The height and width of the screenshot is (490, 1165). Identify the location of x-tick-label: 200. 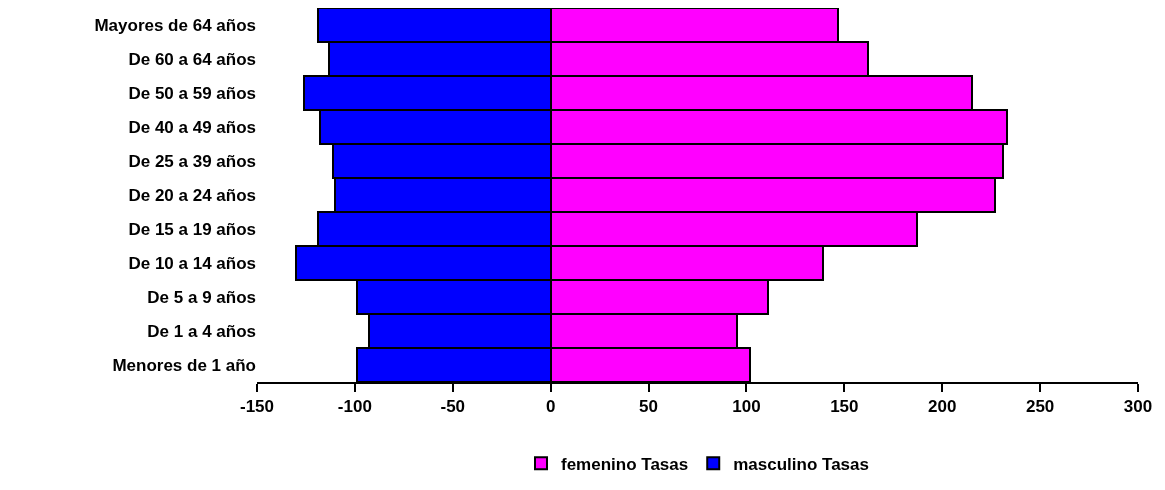
(942, 407).